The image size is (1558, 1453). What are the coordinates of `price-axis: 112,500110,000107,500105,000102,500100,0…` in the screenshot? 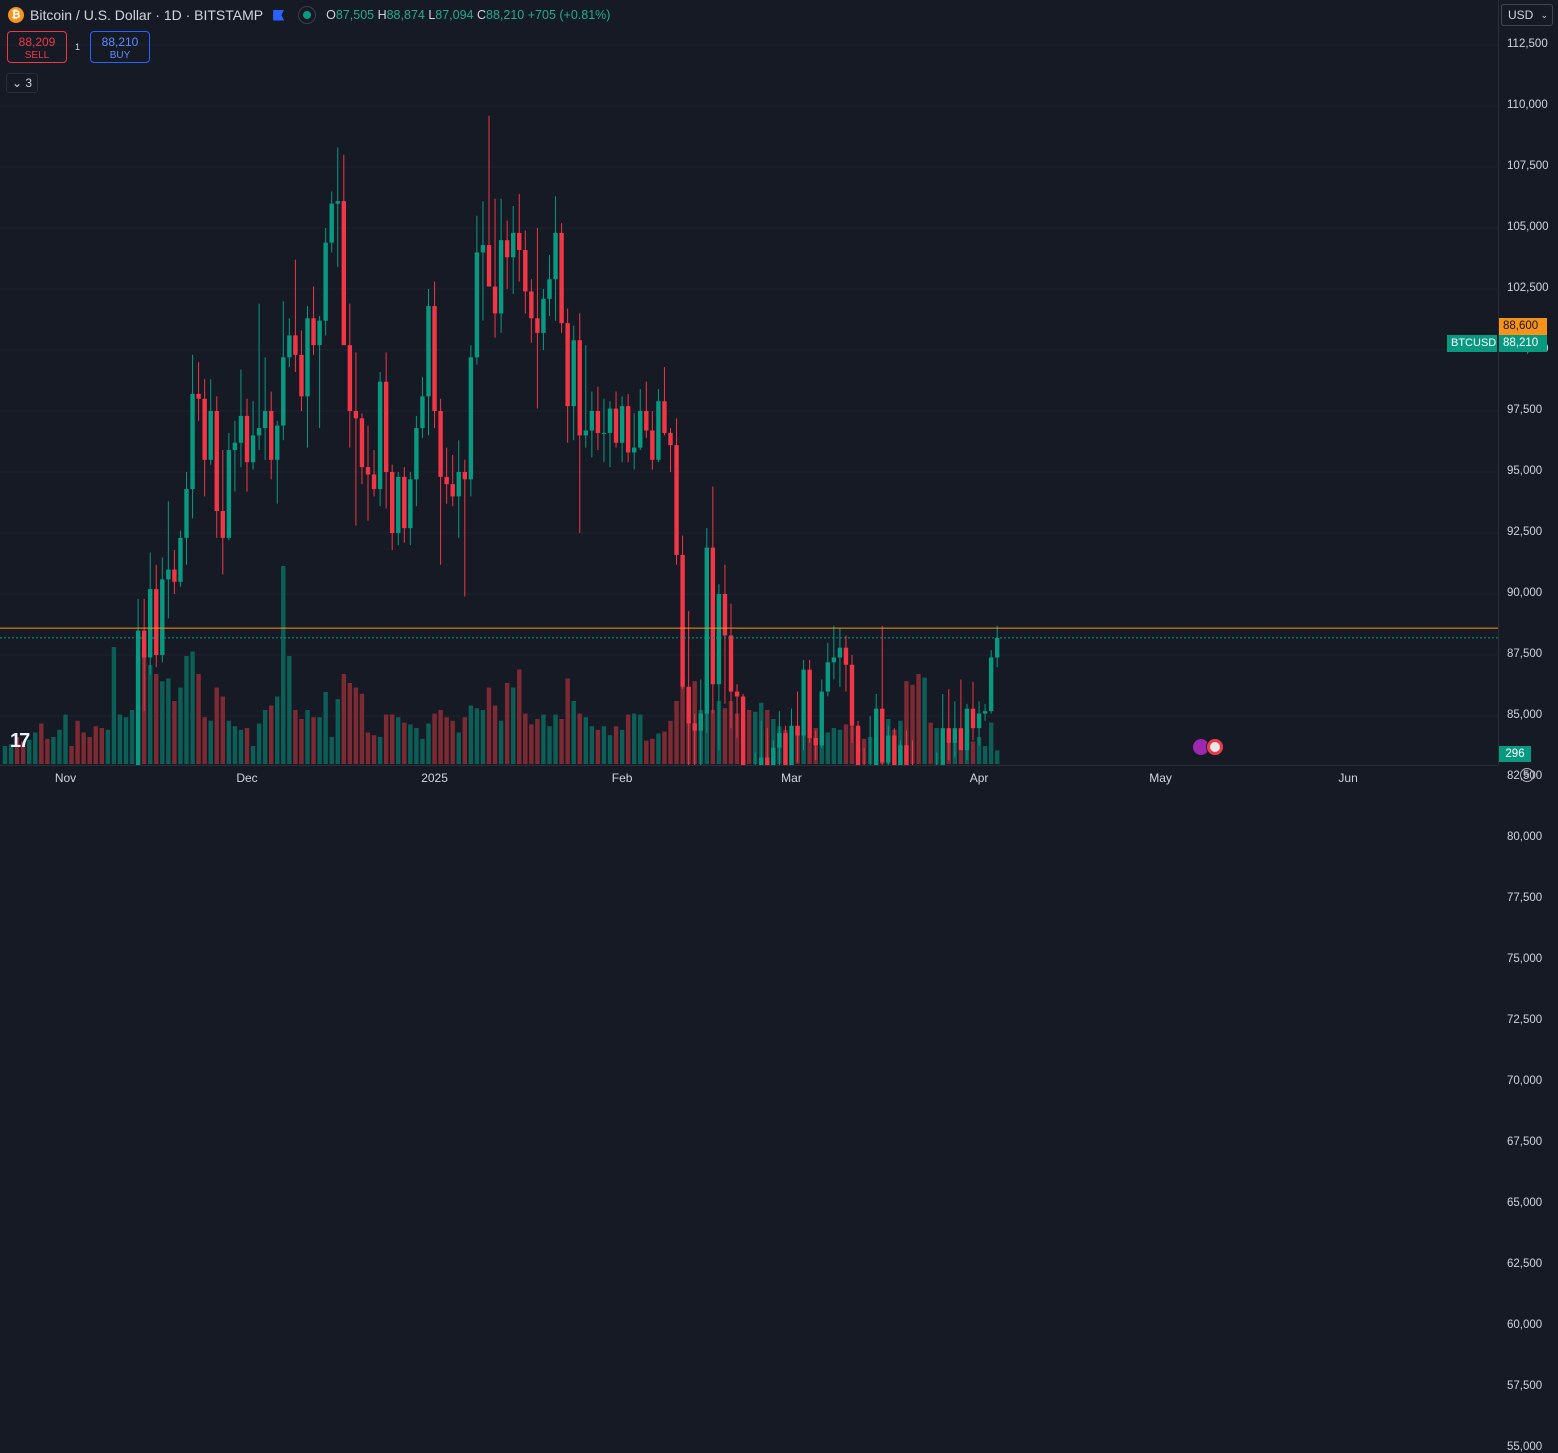 It's located at (1528, 382).